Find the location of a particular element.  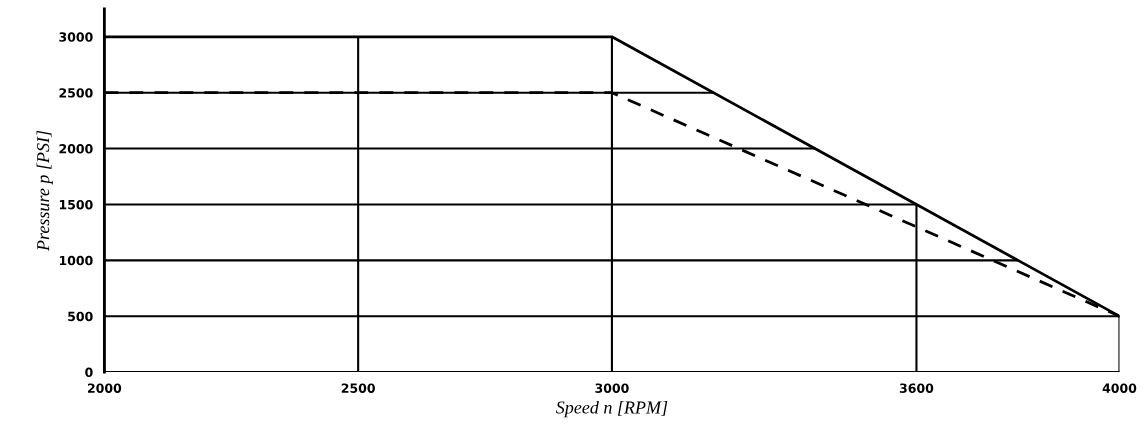

x-tick-label: 2500 is located at coordinates (358, 388).